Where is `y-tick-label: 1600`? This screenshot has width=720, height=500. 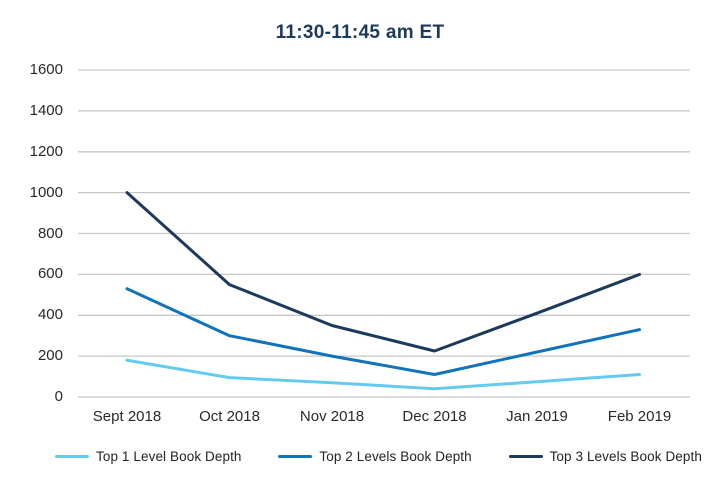 y-tick-label: 1600 is located at coordinates (46, 69).